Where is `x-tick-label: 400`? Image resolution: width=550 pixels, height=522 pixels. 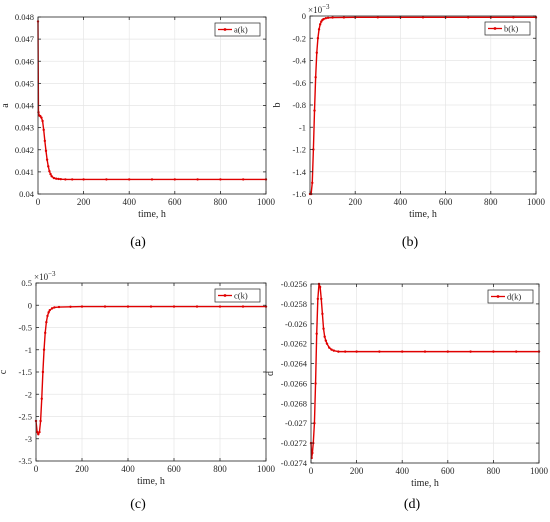 x-tick-label: 400 is located at coordinates (402, 471).